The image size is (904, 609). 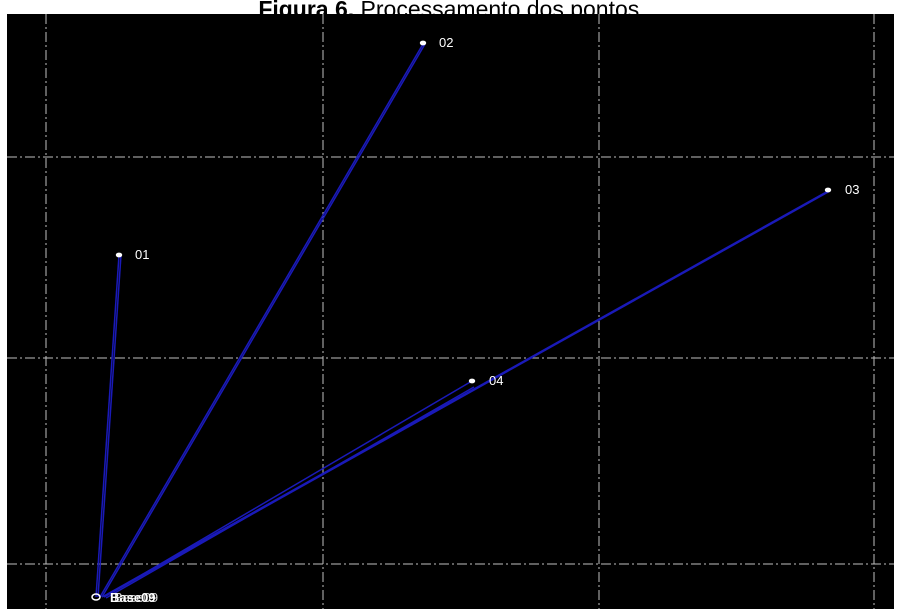 What do you see at coordinates (96, 597) in the screenshot?
I see `base-point-marker` at bounding box center [96, 597].